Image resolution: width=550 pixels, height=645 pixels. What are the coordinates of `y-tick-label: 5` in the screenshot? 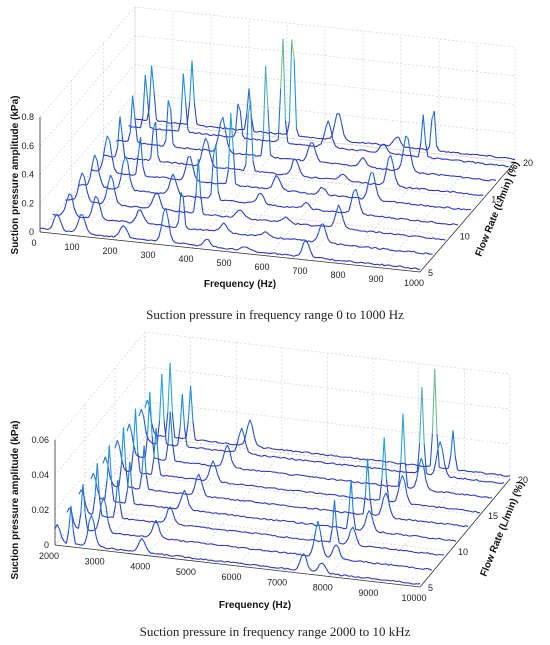 It's located at (430, 273).